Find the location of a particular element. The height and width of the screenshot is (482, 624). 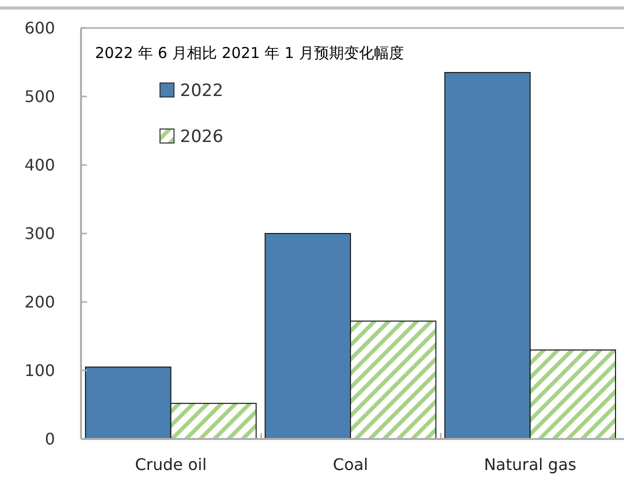

y-tick-label: 200 is located at coordinates (39, 302).